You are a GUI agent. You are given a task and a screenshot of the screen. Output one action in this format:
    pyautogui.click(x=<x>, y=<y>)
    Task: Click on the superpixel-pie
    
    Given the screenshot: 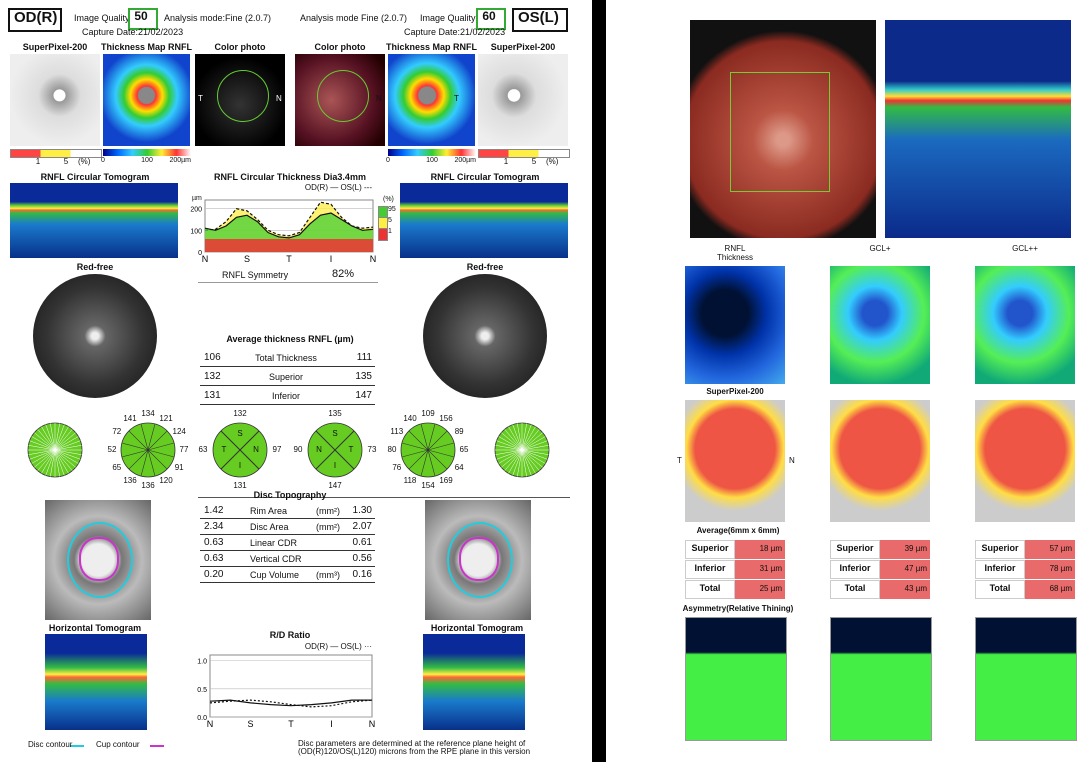 What is the action you would take?
    pyautogui.click(x=522, y=450)
    